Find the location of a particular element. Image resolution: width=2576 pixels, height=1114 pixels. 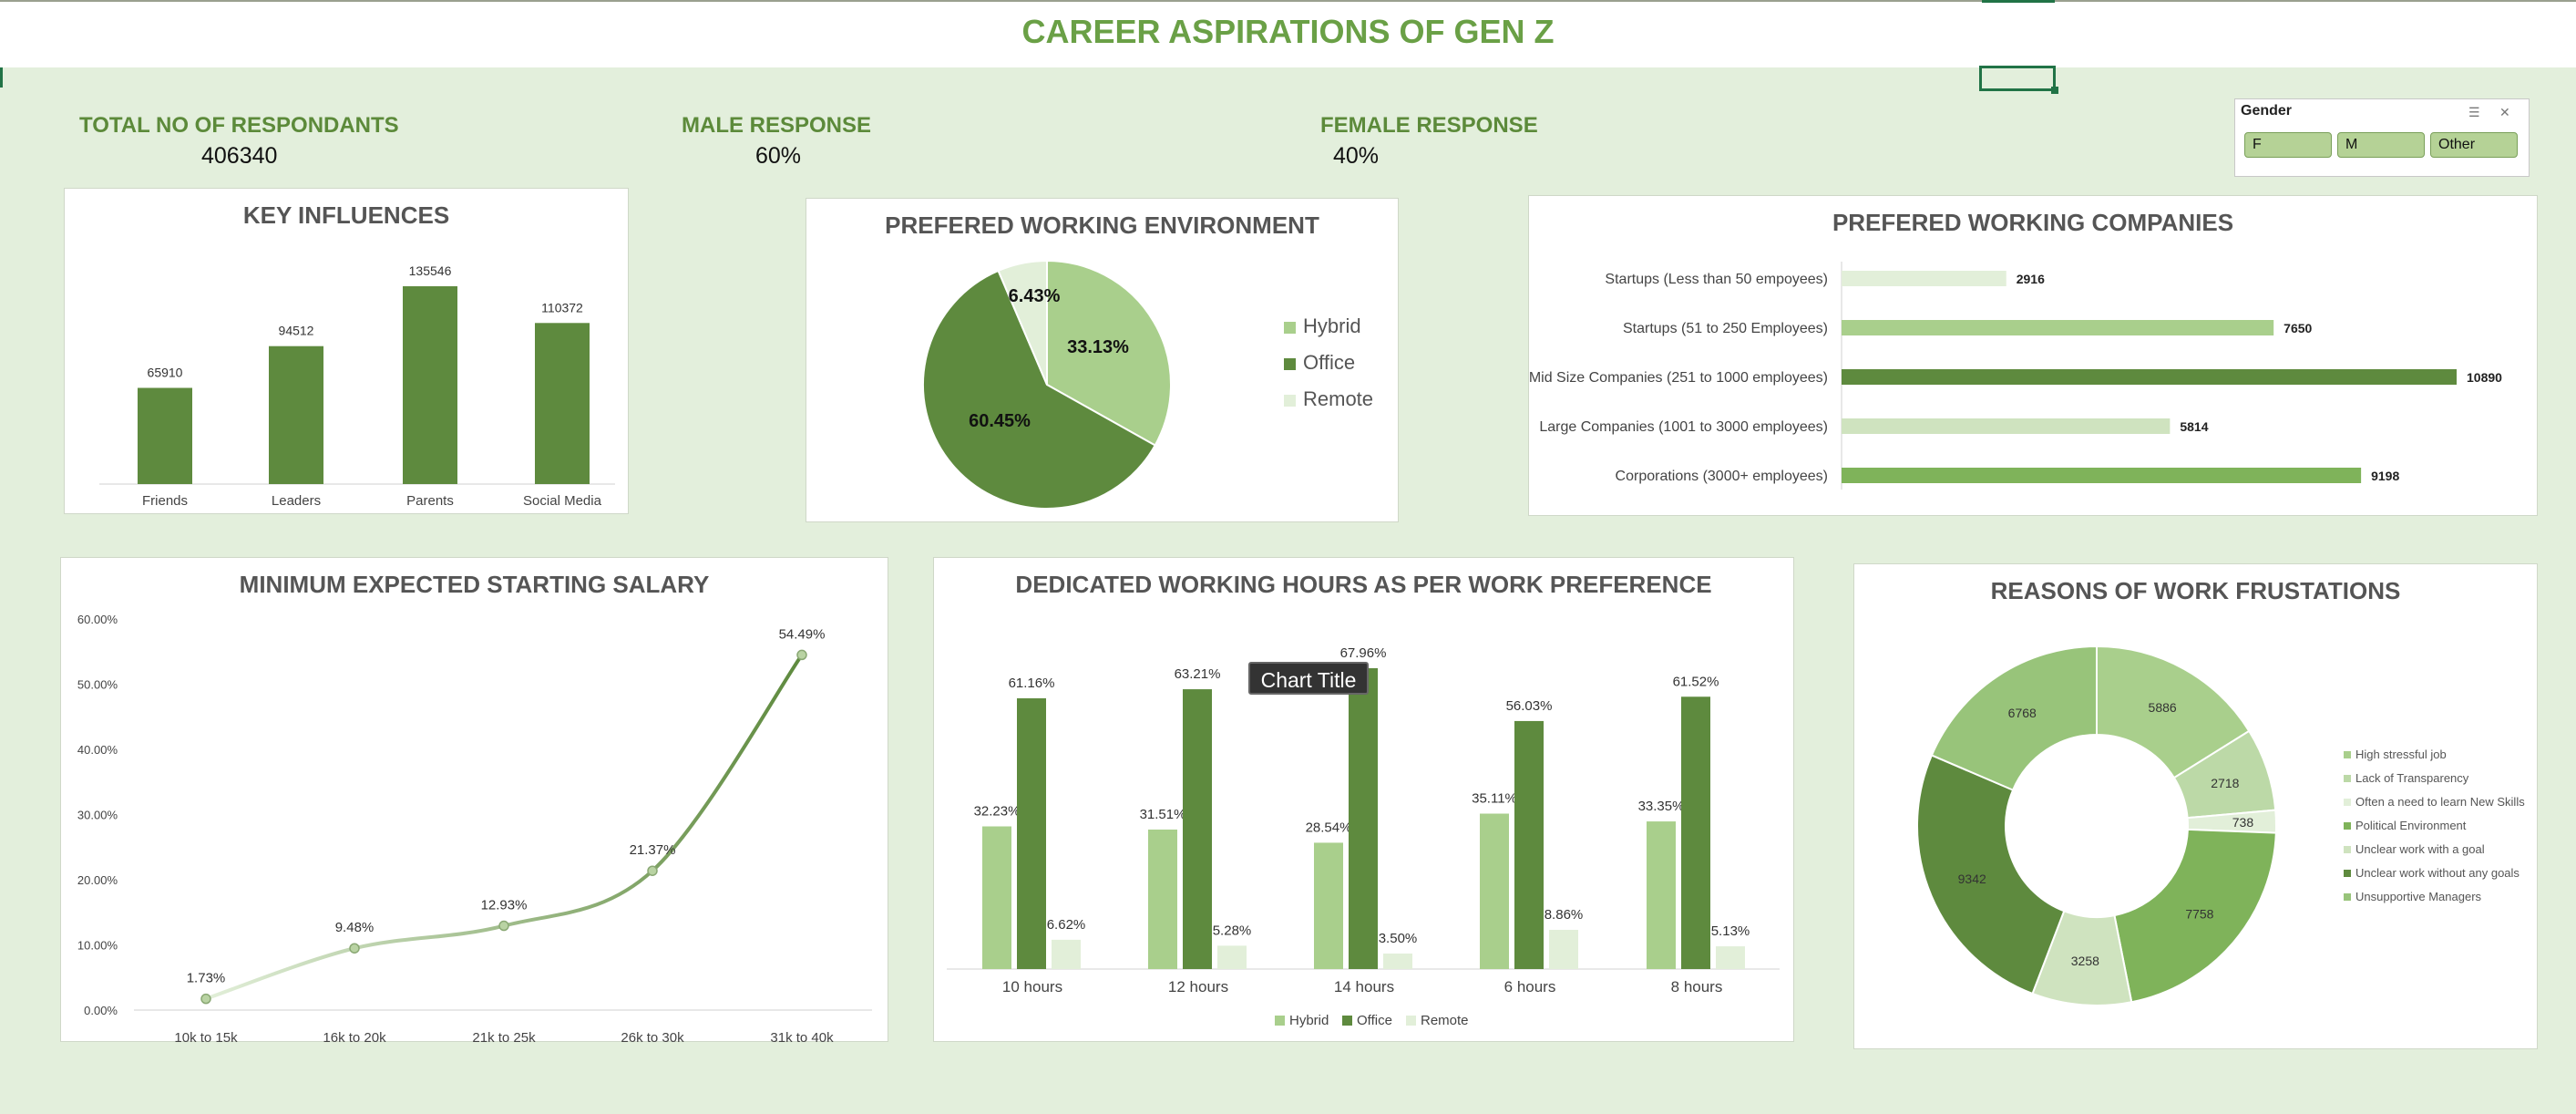

data-label: 32.23% is located at coordinates (998, 811).